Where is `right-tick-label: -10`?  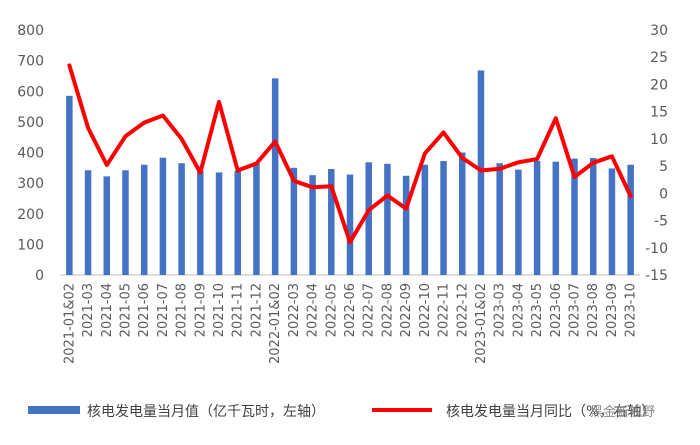
right-tick-label: -10 is located at coordinates (656, 249).